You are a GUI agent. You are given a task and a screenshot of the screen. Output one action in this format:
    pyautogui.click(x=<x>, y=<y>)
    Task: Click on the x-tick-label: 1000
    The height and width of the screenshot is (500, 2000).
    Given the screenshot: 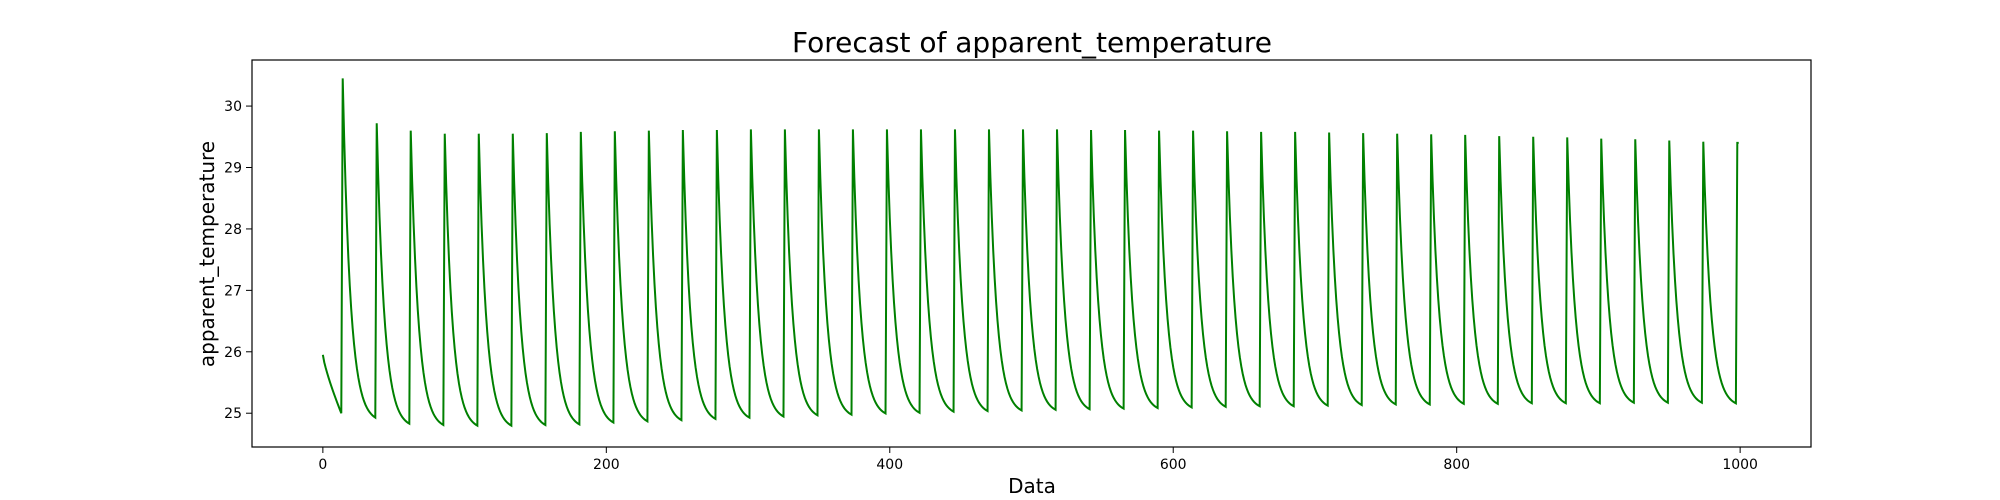 What is the action you would take?
    pyautogui.click(x=1740, y=465)
    